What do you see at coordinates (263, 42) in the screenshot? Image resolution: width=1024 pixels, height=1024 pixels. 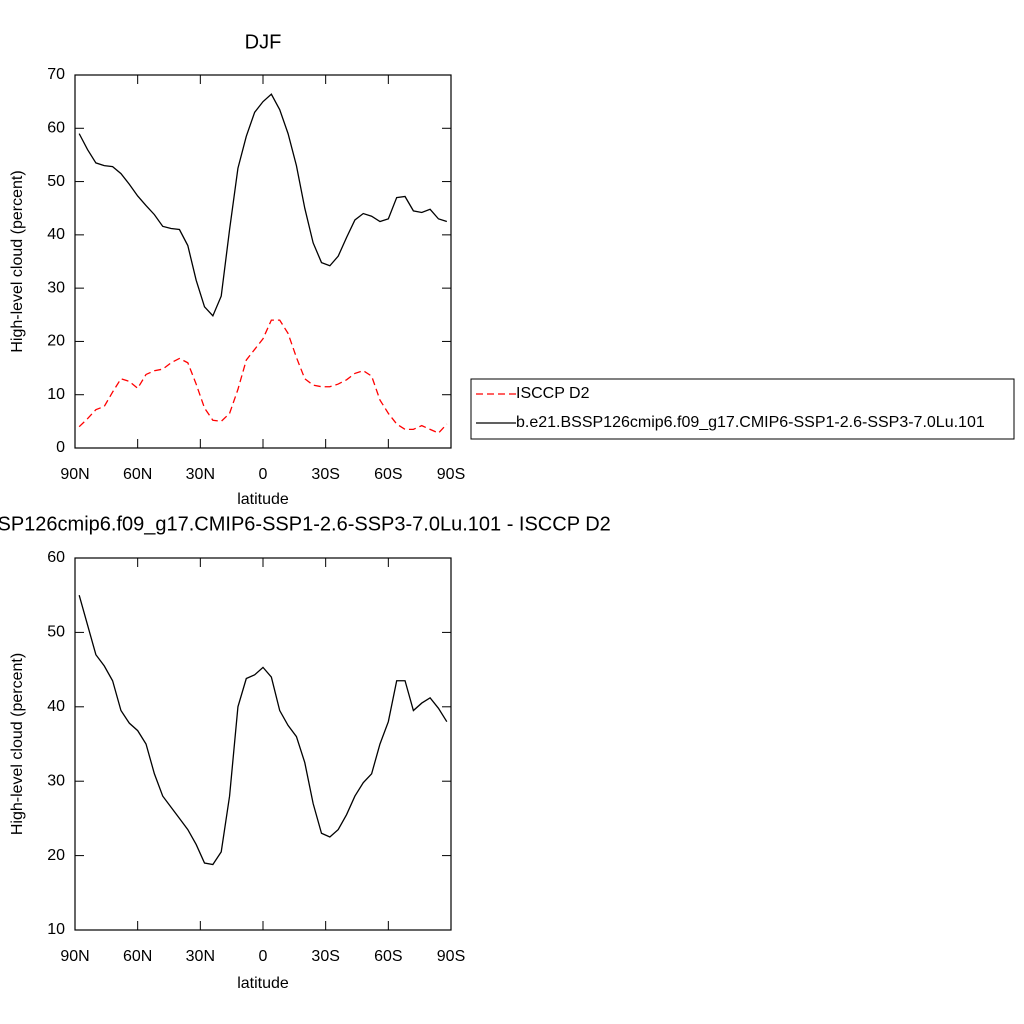 I see `chart-title: DJF` at bounding box center [263, 42].